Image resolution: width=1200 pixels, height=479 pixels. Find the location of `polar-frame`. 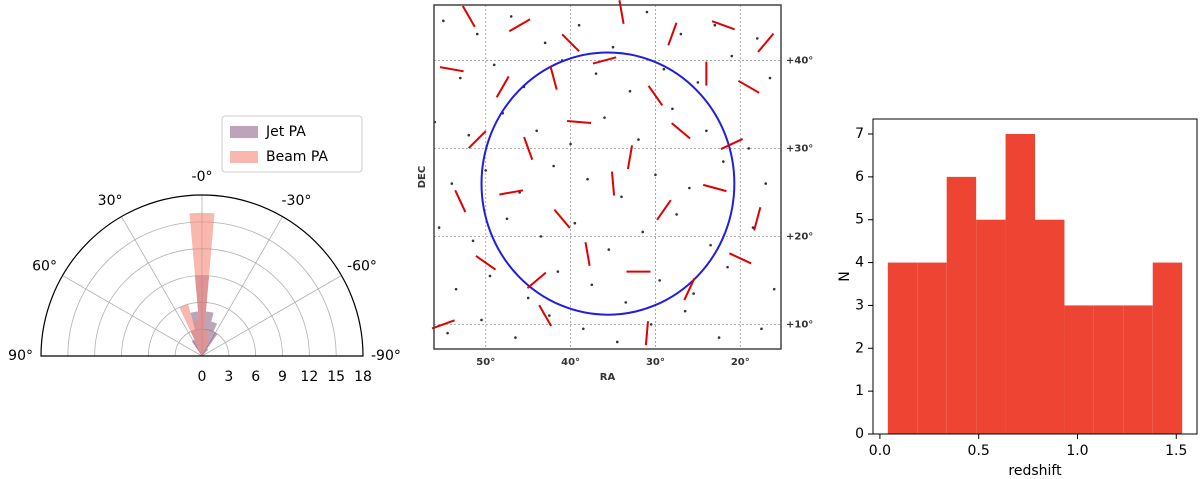

polar-frame is located at coordinates (202, 275).